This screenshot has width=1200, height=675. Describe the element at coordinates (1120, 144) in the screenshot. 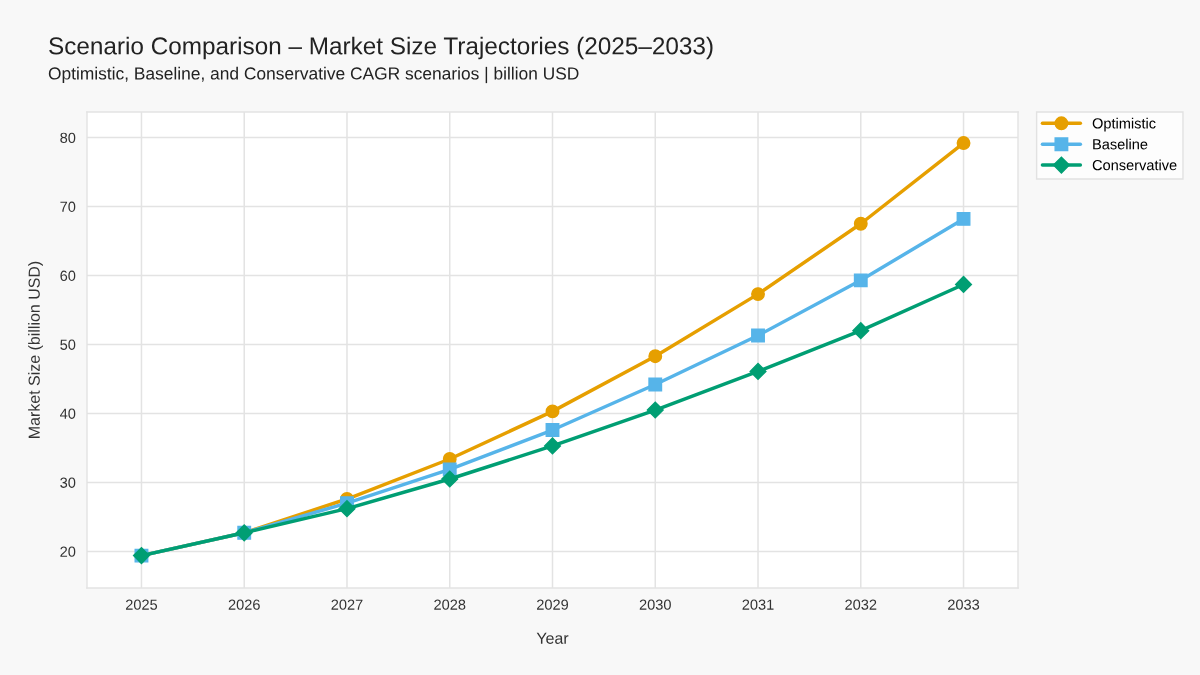

I see `legend-label: Baseline` at that location.